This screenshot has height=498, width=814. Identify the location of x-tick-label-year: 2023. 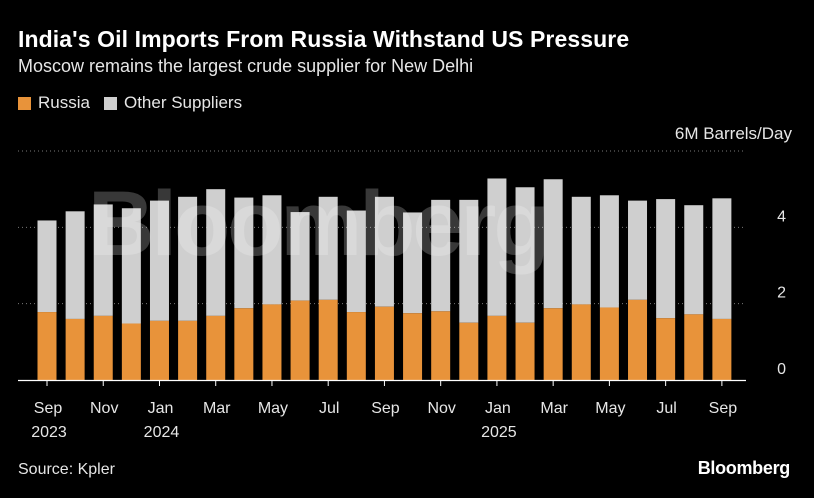
(49, 432).